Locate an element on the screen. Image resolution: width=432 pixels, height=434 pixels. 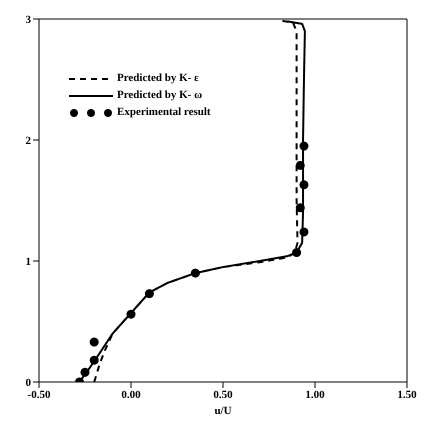
x-tick-label: 1.50 is located at coordinates (407, 394).